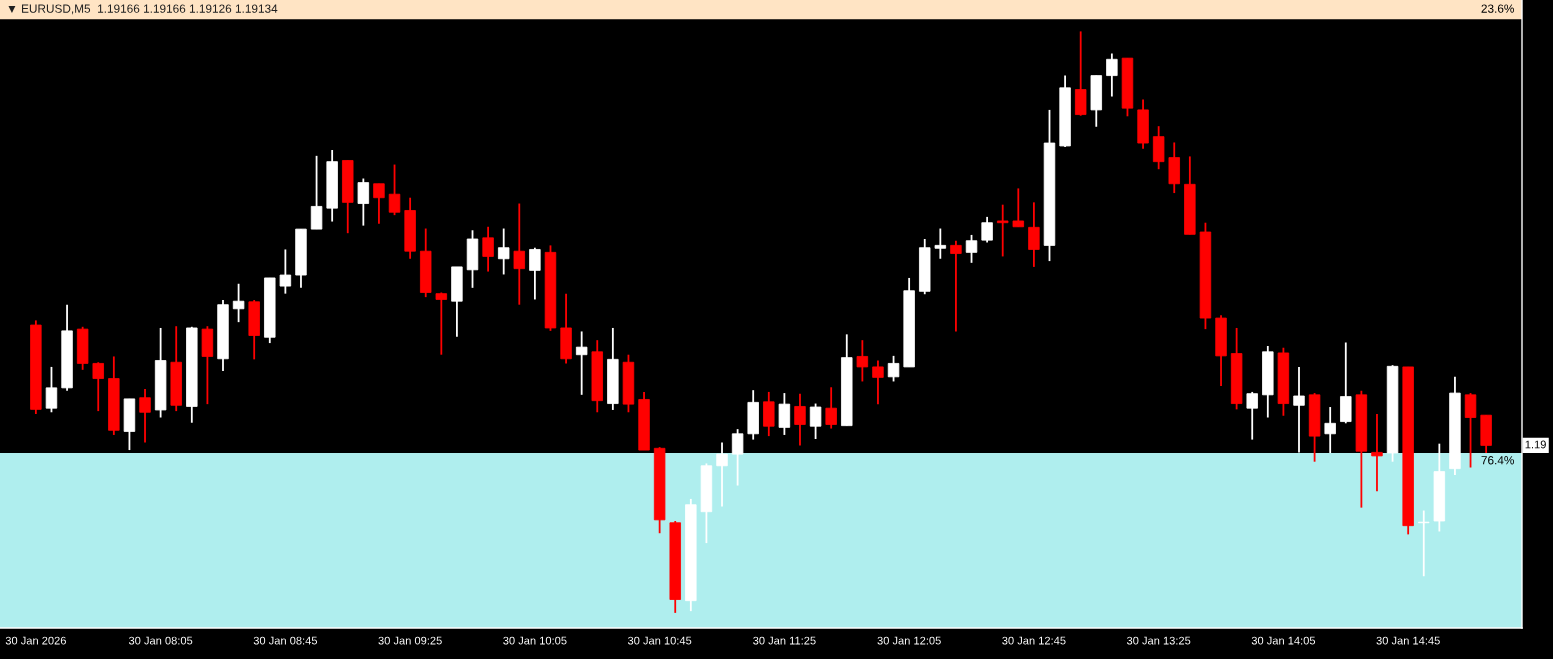  What do you see at coordinates (784, 640) in the screenshot?
I see `x-tick-label: 30 Jan 11:25` at bounding box center [784, 640].